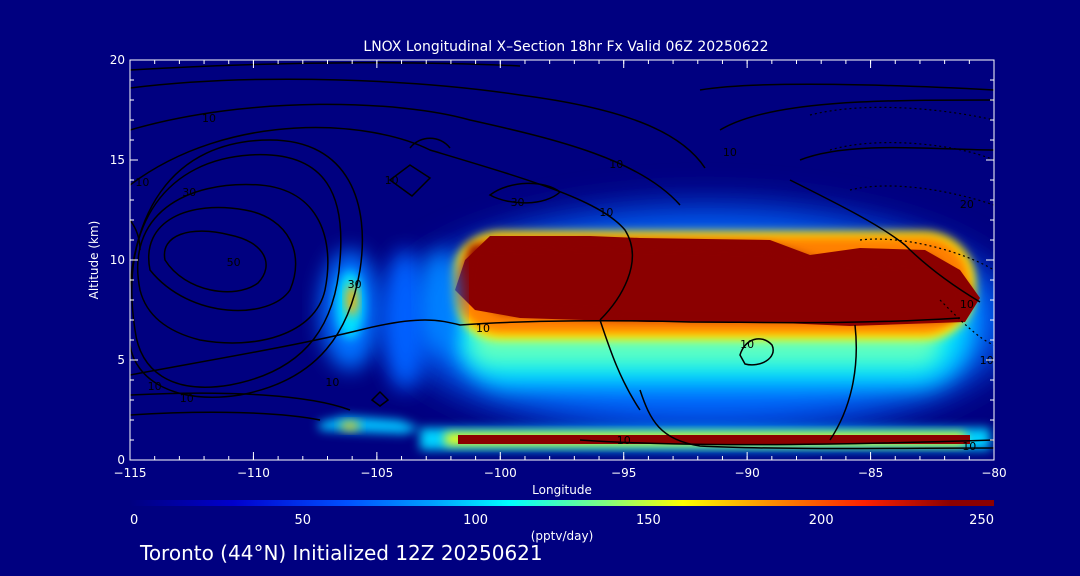  I want to click on y-axis-label: Altitude (km), so click(94, 260).